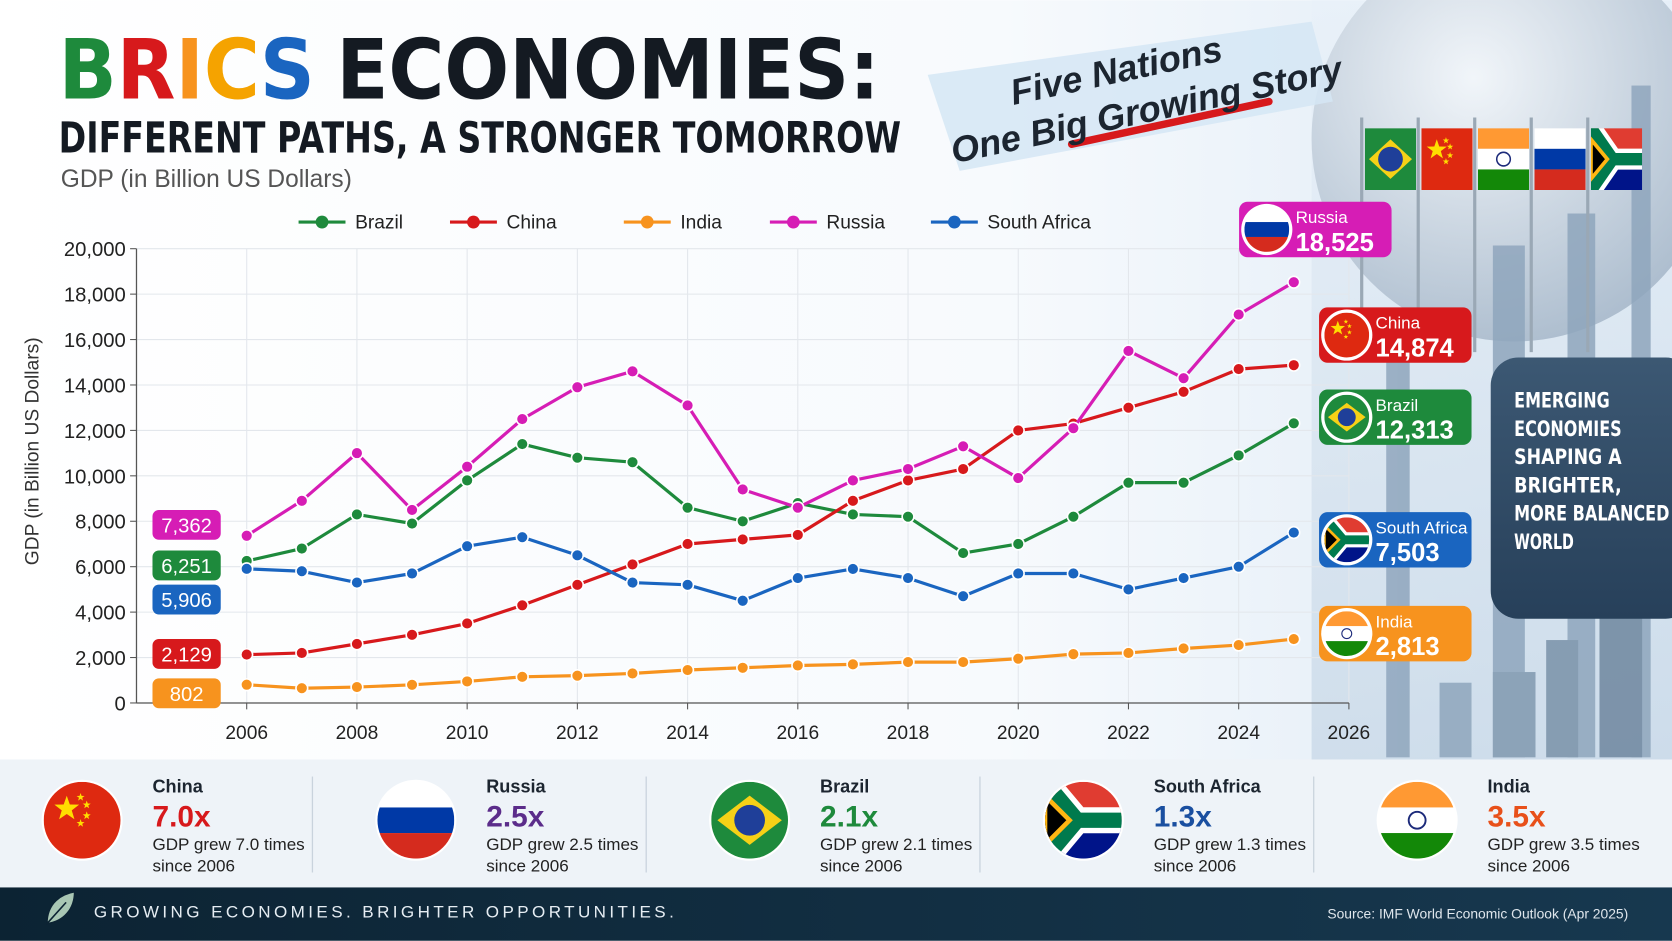 This screenshot has height=941, width=1672. I want to click on side-note-line: MORE BALANCED, so click(1591, 514).